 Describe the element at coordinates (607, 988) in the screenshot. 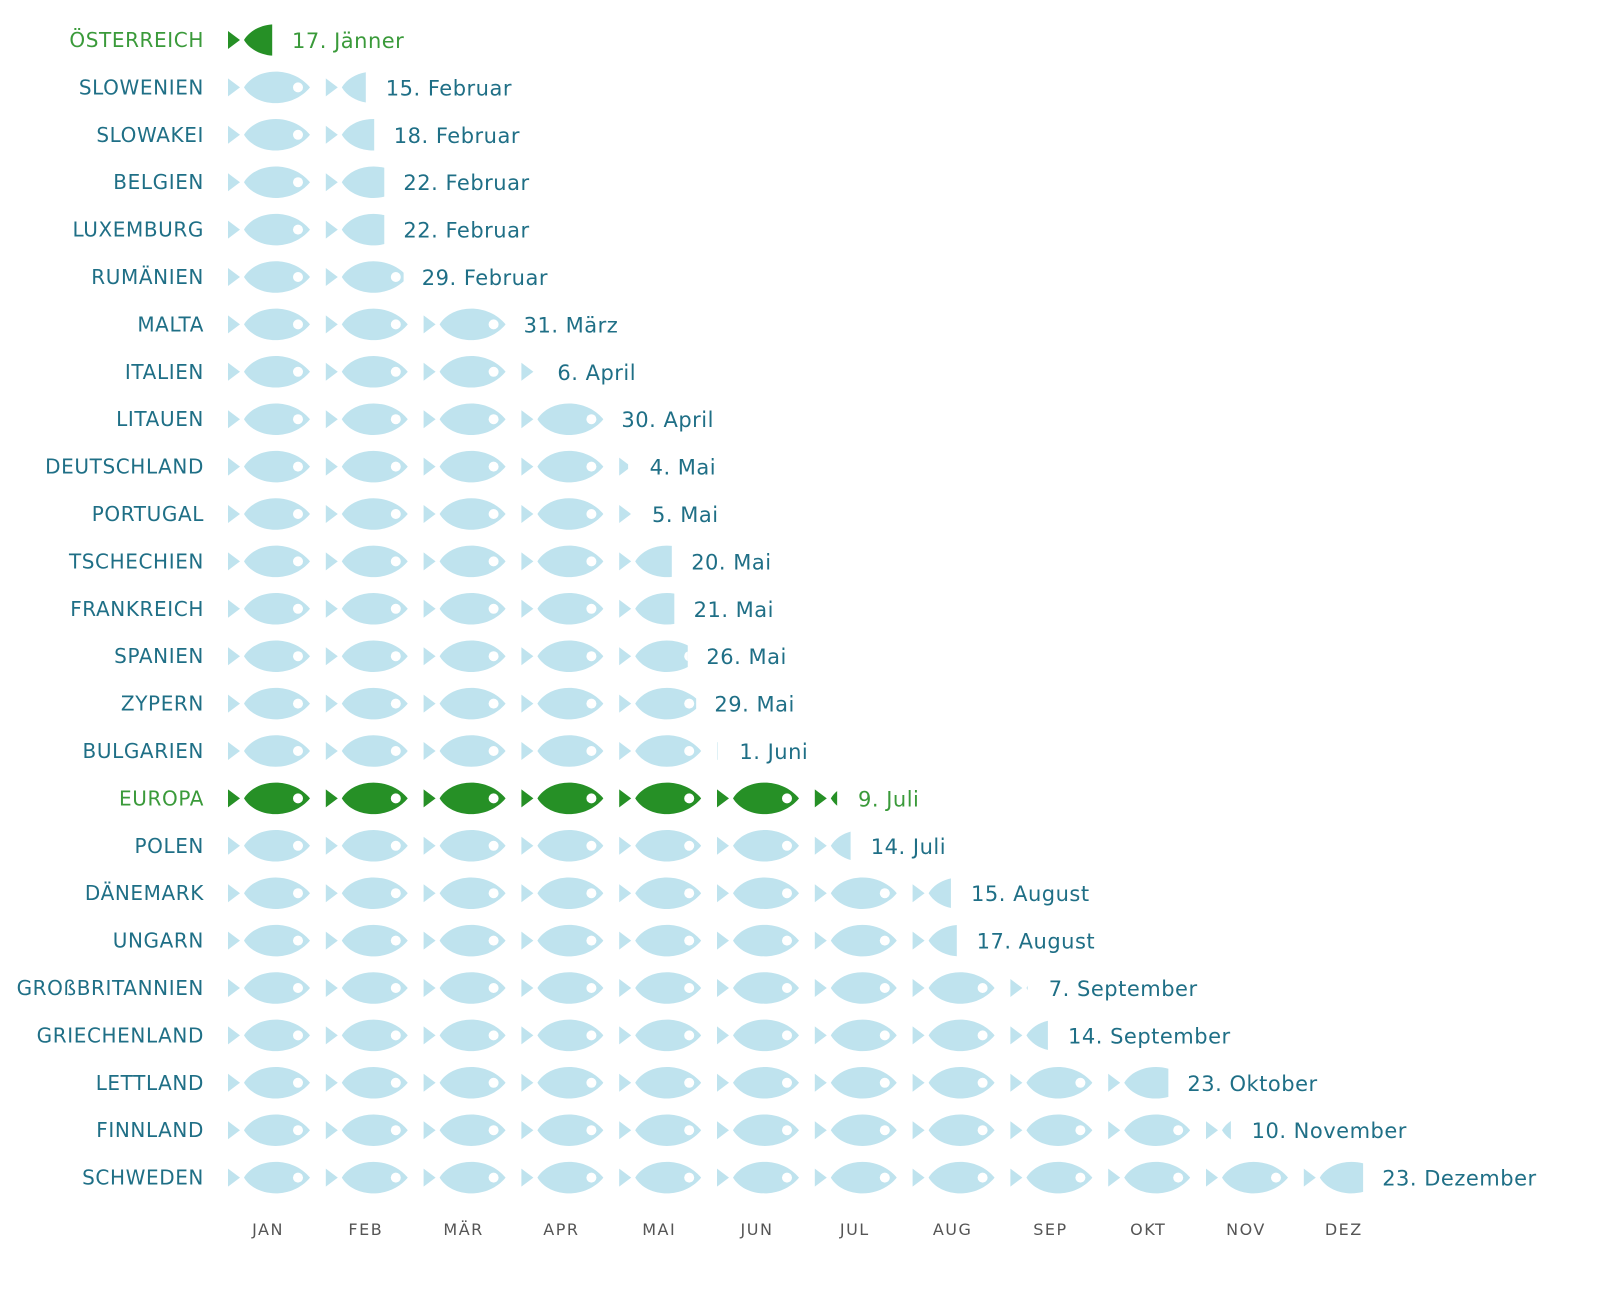

I see `chart-row: GROßBRITANNIEN 7. September` at that location.